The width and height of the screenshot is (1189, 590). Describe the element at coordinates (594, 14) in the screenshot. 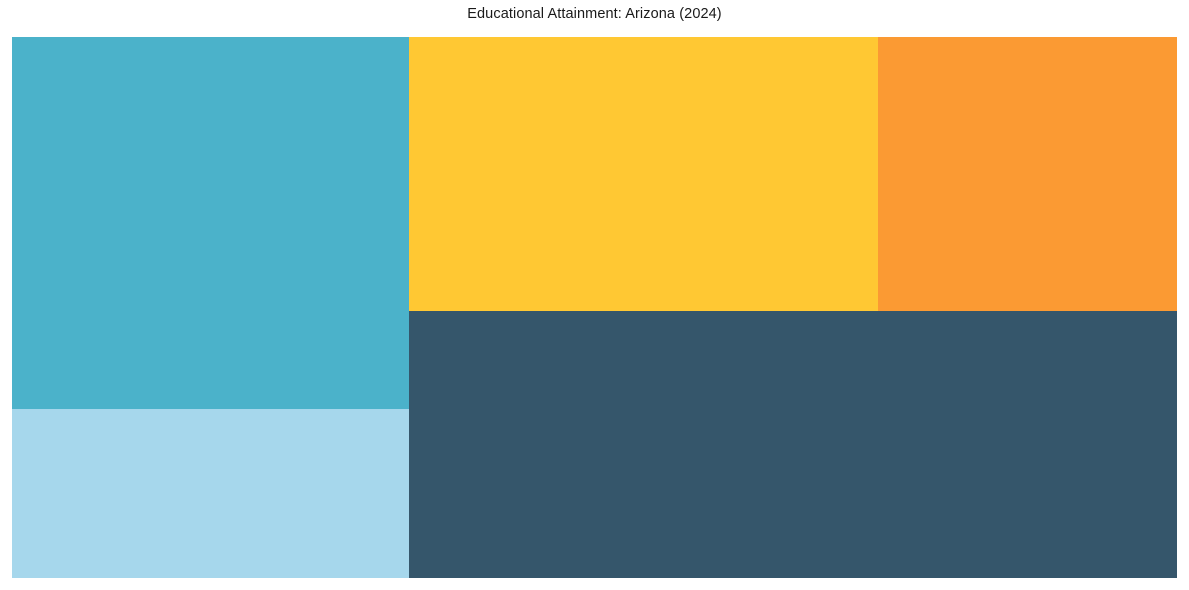

I see `page-title: Educational Attainment: Arizona (2024)` at that location.